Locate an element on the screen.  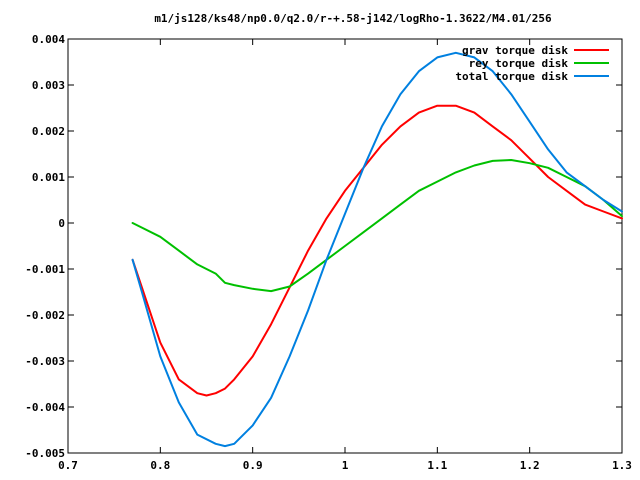
x-tick-label: 1.1 is located at coordinates (437, 465).